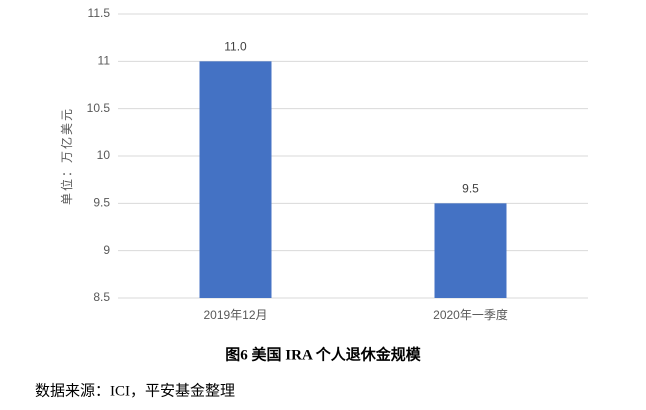 This screenshot has width=646, height=410. What do you see at coordinates (66, 156) in the screenshot?
I see `y-axis-label: 单位：万亿美元` at bounding box center [66, 156].